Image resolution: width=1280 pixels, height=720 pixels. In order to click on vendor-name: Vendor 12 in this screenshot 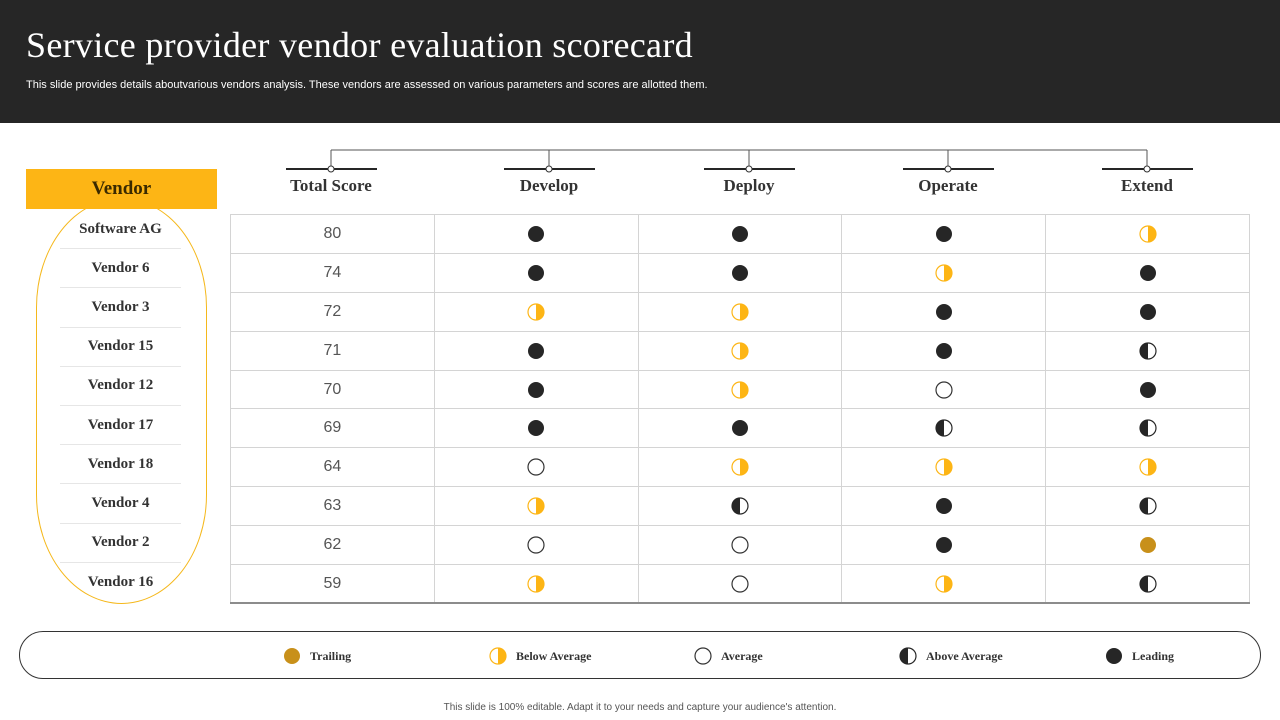, I will do `click(120, 386)`.